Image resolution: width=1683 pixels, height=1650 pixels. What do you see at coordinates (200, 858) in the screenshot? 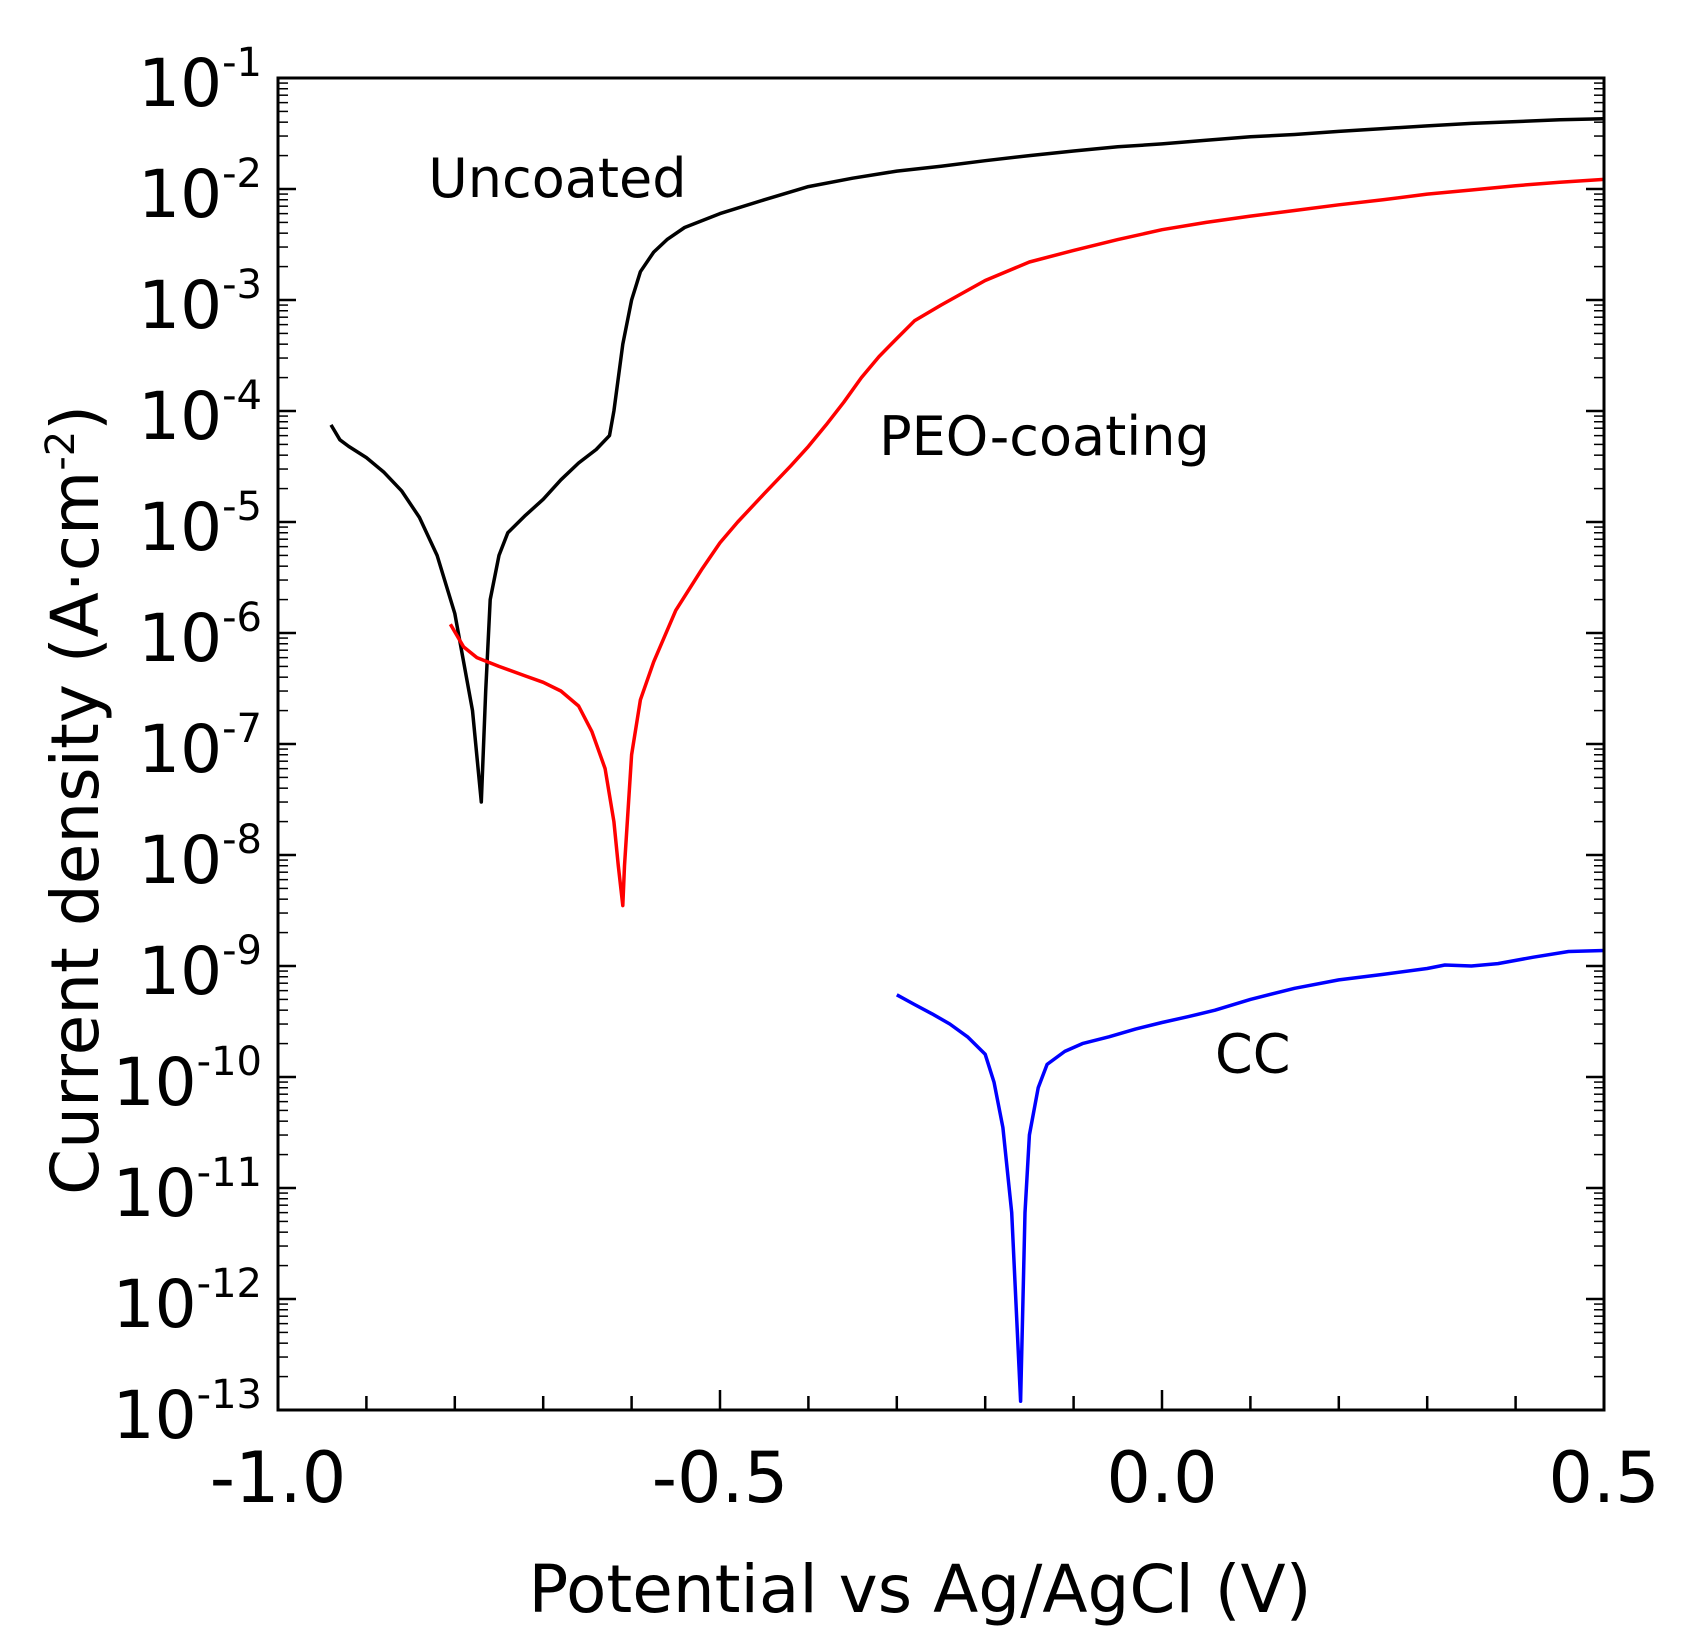
I see `y-tick-label: 10⁻⁸` at bounding box center [200, 858].